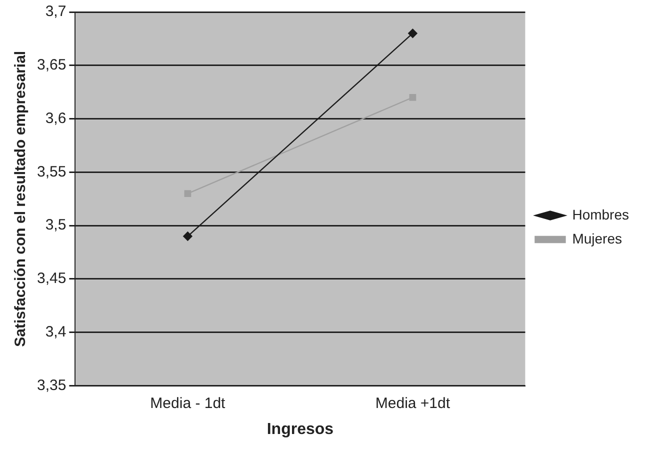 The image size is (649, 449). Describe the element at coordinates (51, 171) in the screenshot. I see `y-tick-label: 3,55` at that location.